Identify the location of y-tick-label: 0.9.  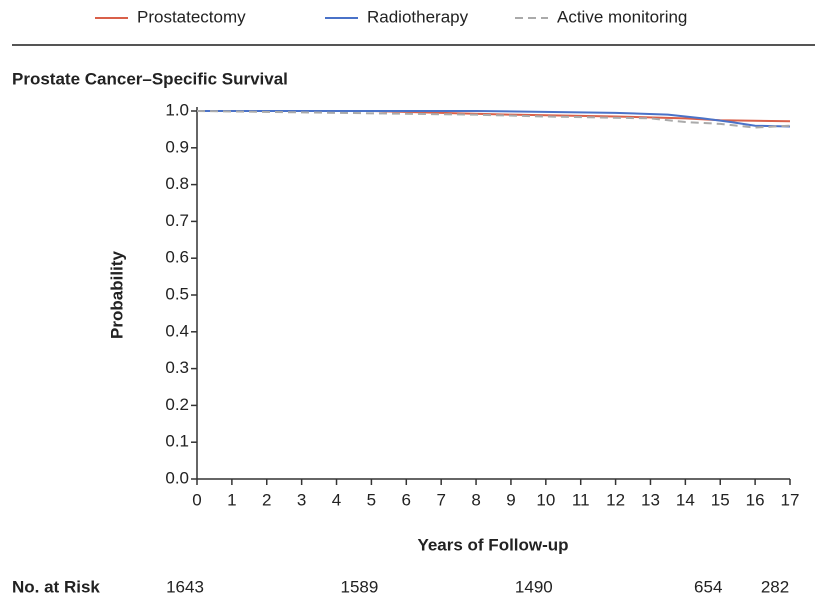
(177, 146).